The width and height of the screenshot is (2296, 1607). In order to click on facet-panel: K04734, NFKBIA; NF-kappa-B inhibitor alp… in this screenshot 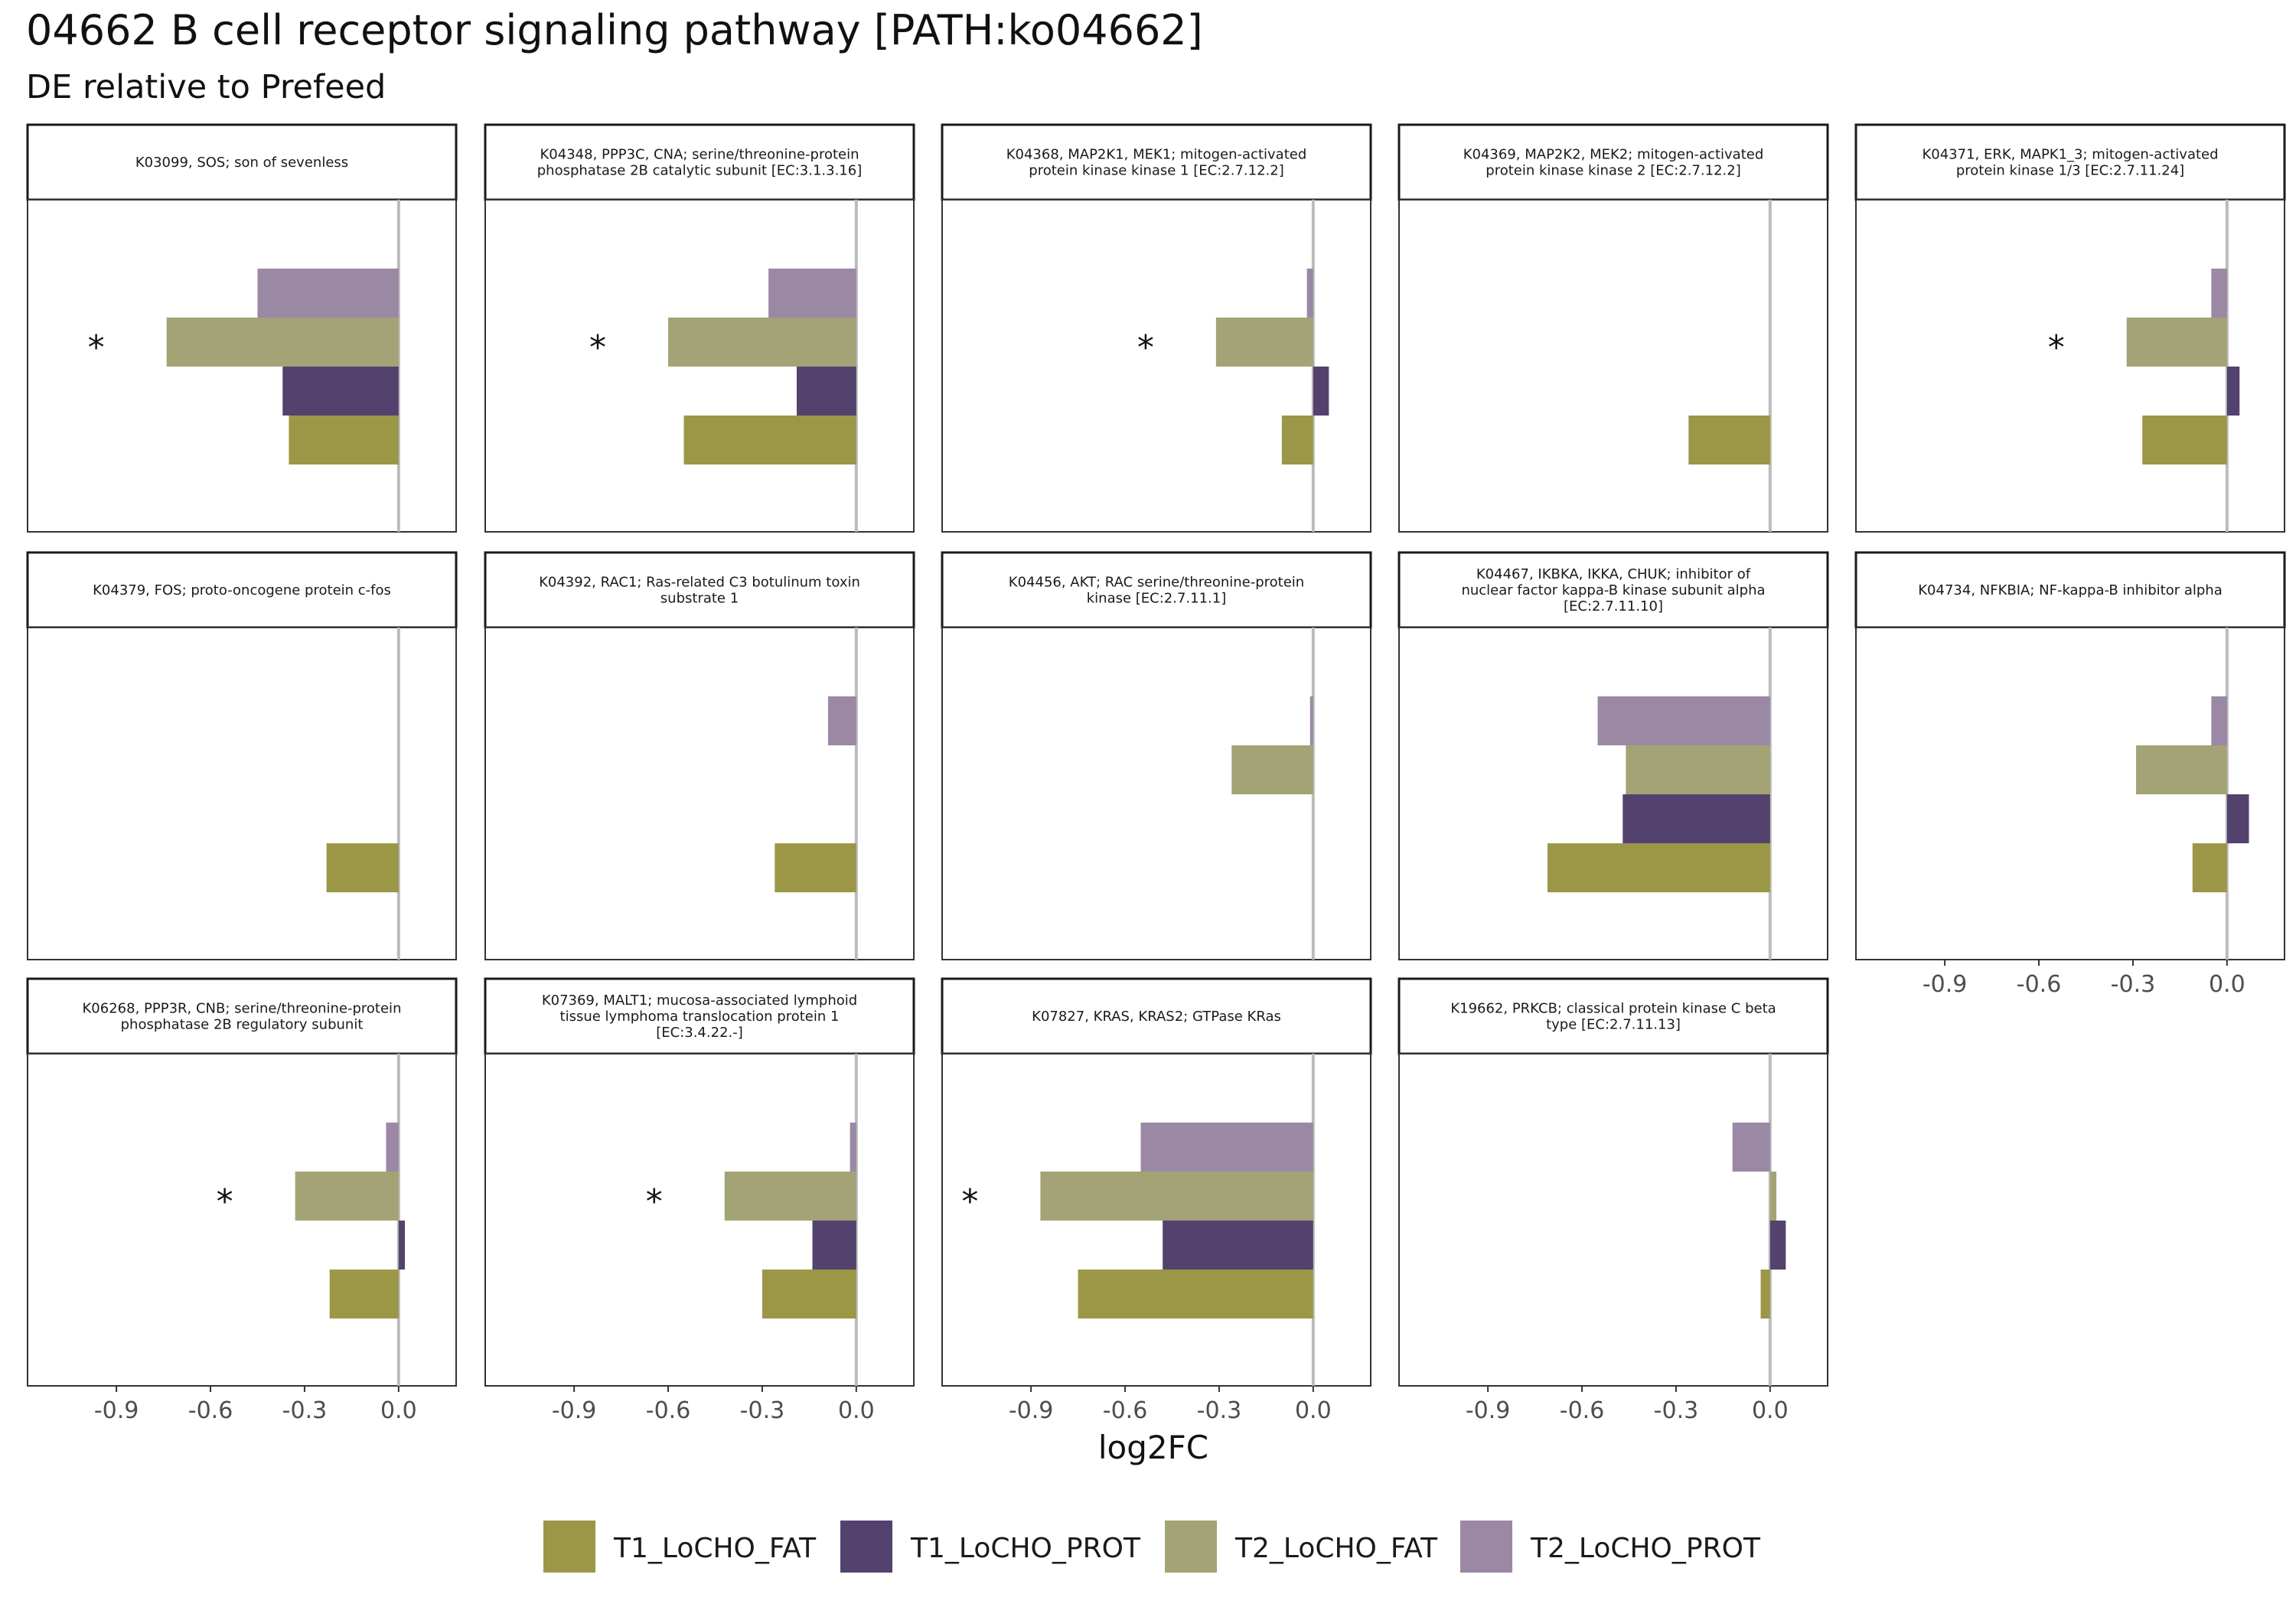, I will do `click(2070, 775)`.